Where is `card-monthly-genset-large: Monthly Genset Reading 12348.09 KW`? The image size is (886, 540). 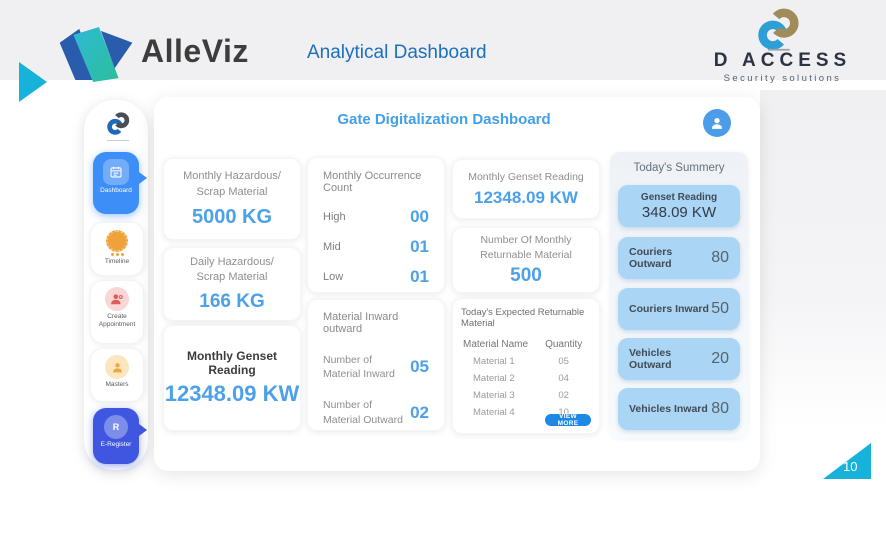
card-monthly-genset-large: Monthly Genset Reading 12348.09 KW is located at coordinates (232, 378).